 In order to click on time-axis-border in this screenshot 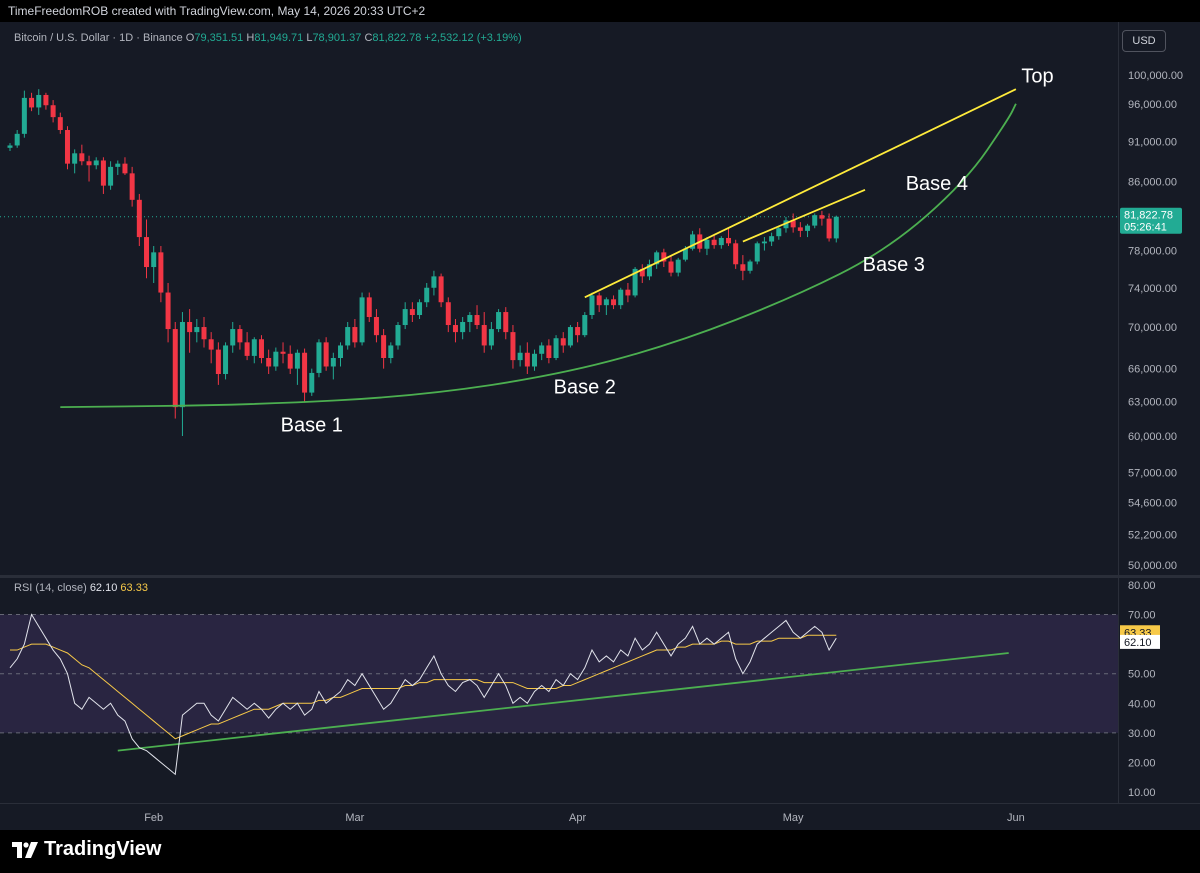, I will do `click(600, 803)`.